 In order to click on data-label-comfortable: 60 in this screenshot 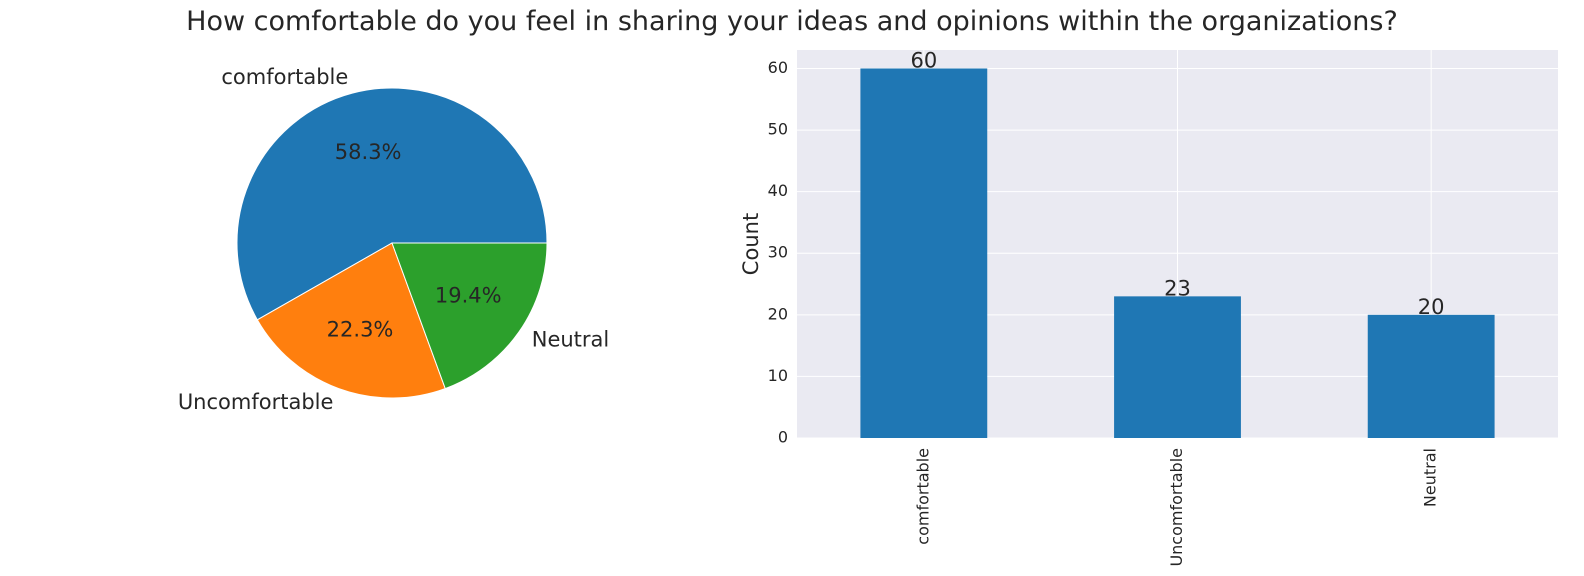, I will do `click(923, 60)`.